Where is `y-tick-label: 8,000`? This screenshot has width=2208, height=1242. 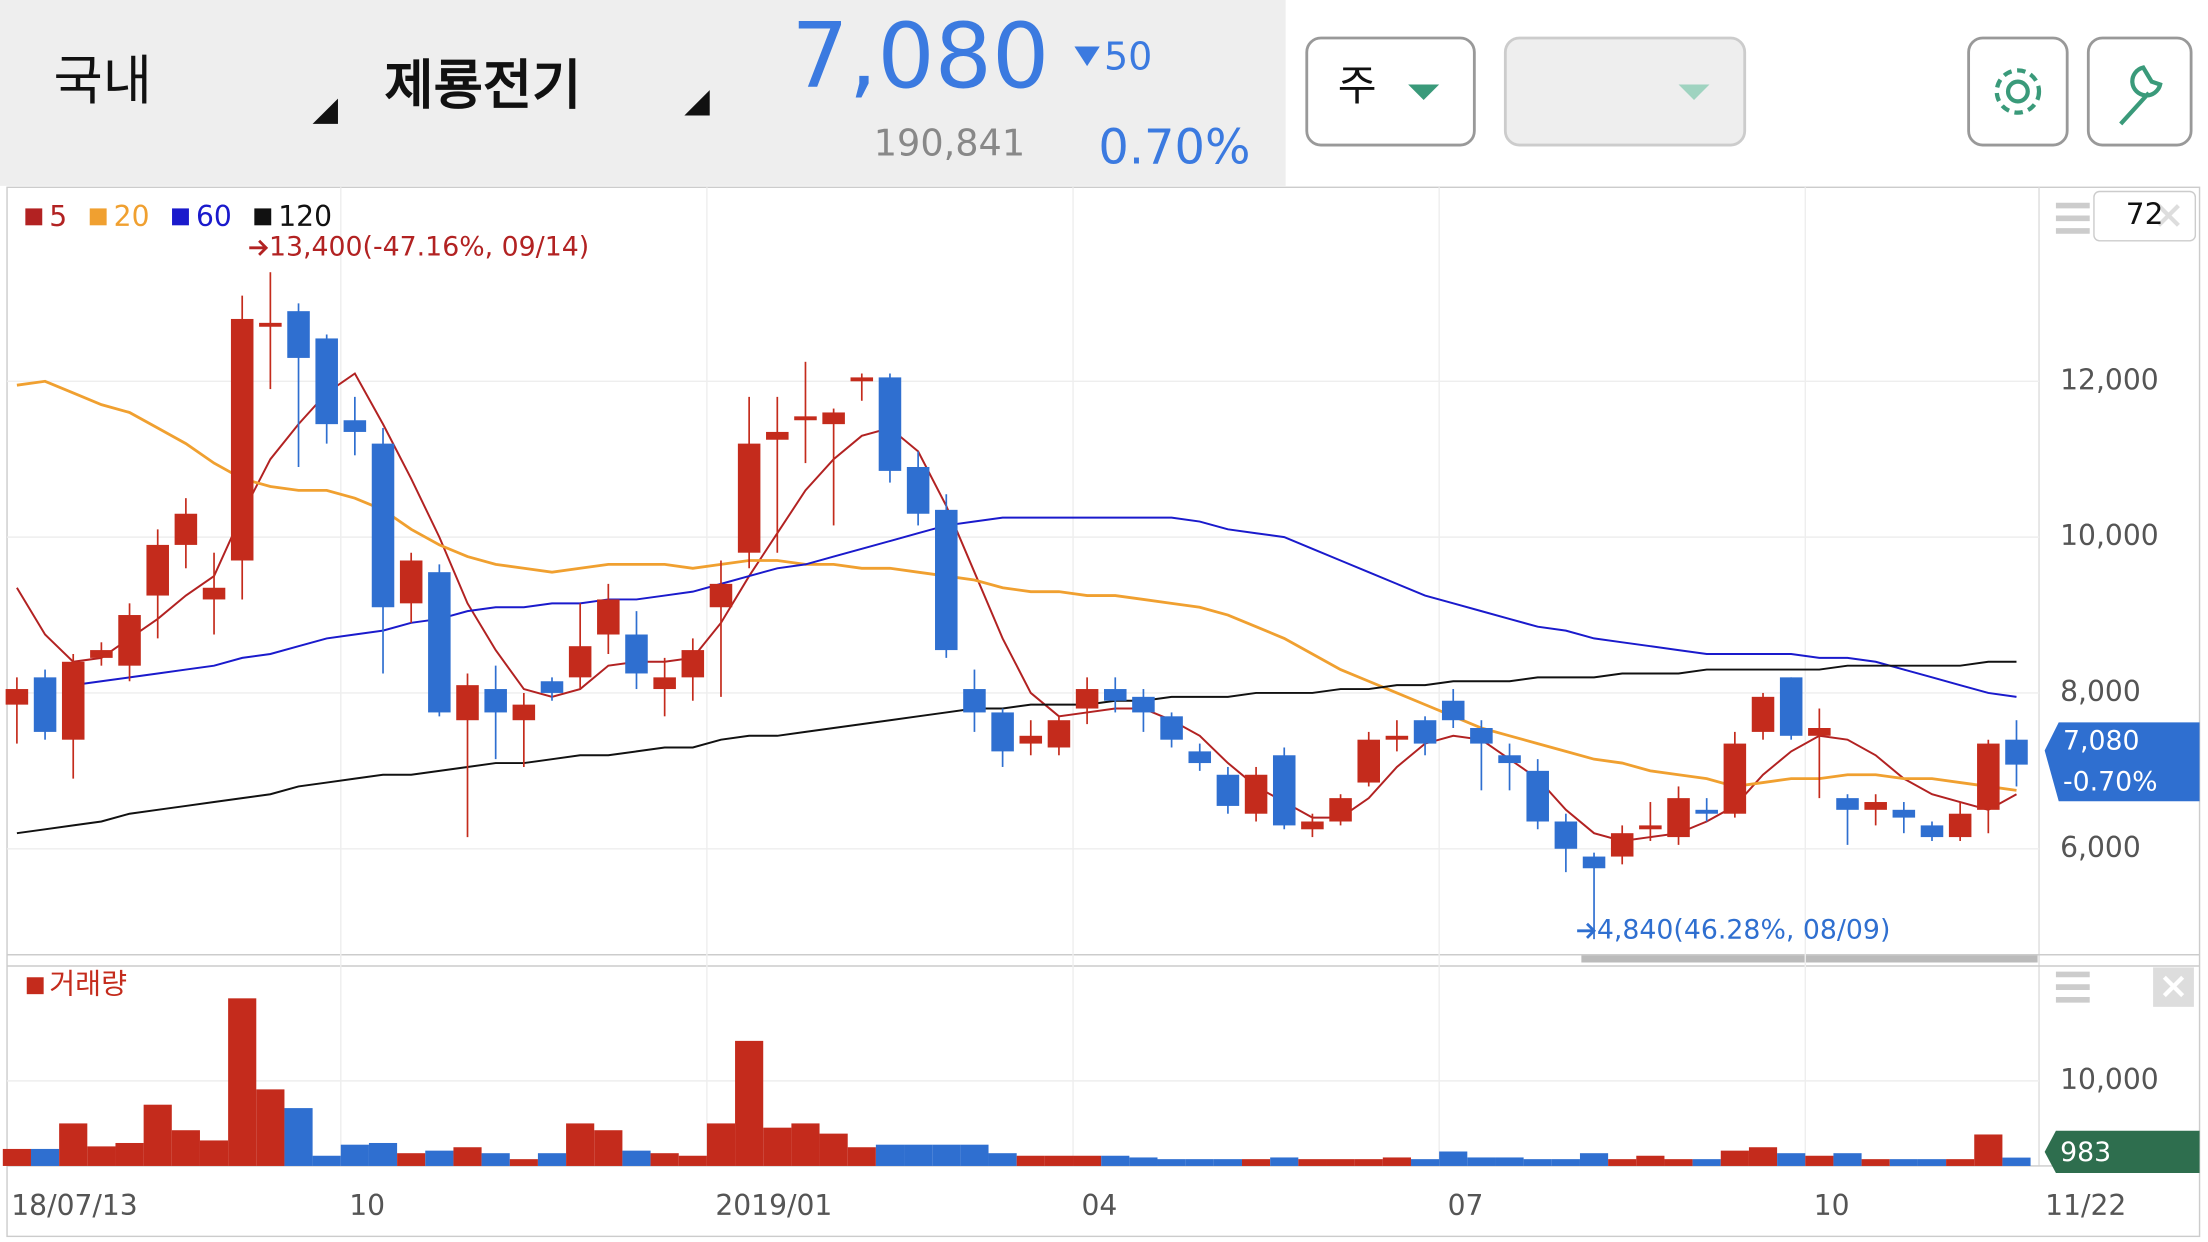 y-tick-label: 8,000 is located at coordinates (2100, 691).